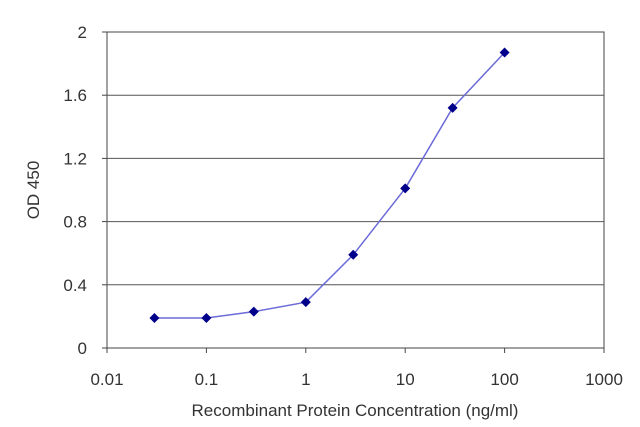 Image resolution: width=640 pixels, height=427 pixels. I want to click on y-tick-label: 1.6, so click(75, 95).